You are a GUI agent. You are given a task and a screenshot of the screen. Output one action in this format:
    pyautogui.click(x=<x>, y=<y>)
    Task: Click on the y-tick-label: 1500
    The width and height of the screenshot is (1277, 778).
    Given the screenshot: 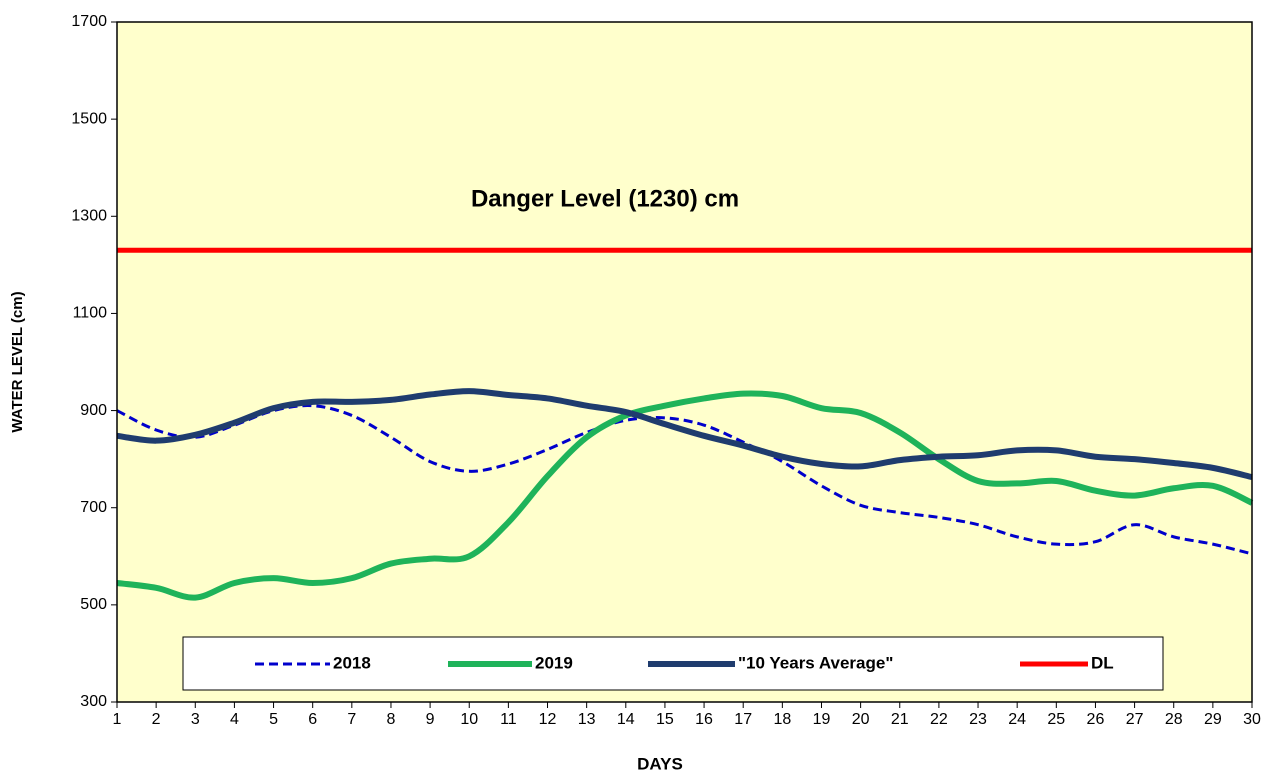 What is the action you would take?
    pyautogui.click(x=89, y=118)
    